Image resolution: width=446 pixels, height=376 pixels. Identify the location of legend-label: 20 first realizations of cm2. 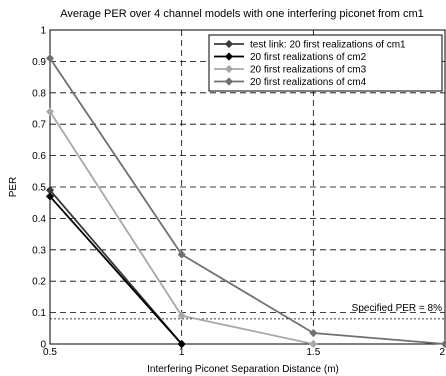
(308, 57).